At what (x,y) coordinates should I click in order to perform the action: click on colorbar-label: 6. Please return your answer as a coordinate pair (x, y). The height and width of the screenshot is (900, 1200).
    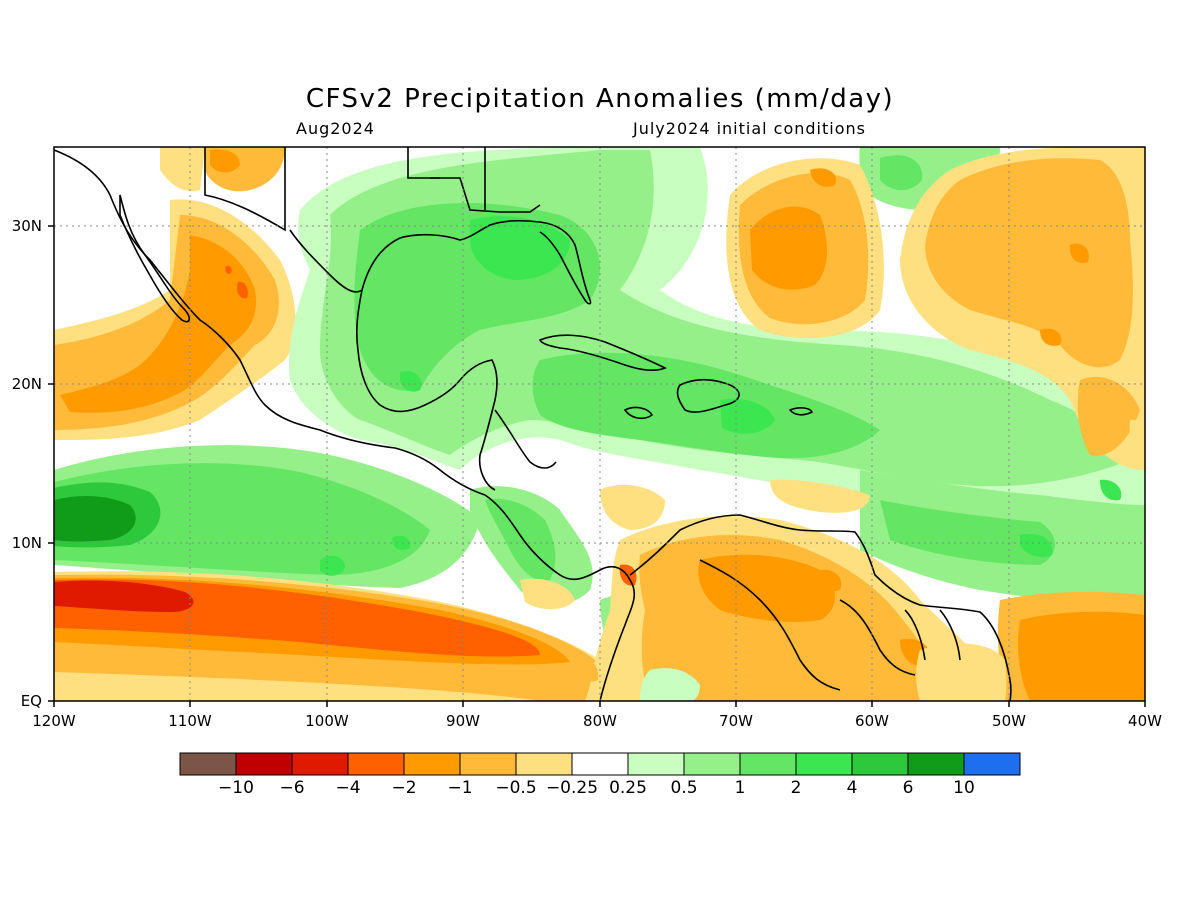
    Looking at the image, I should click on (908, 788).